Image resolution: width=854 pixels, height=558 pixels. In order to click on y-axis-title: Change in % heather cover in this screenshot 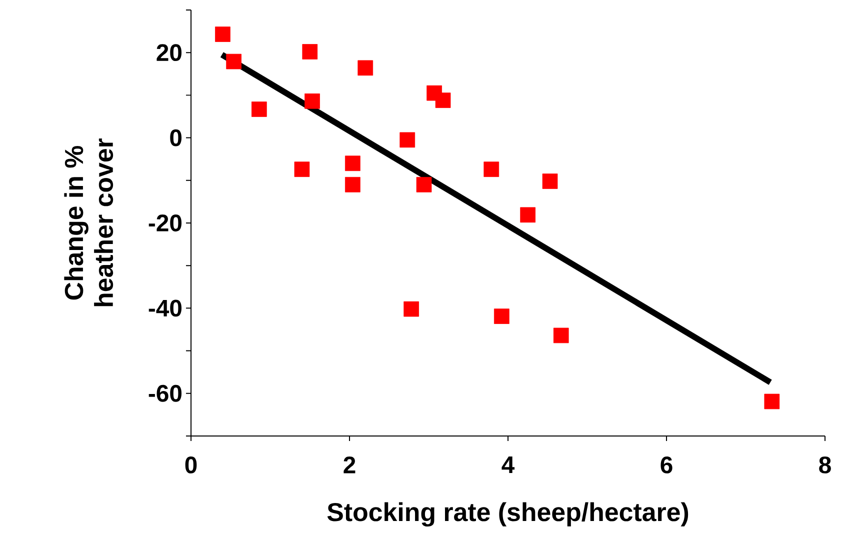, I will do `click(89, 222)`.